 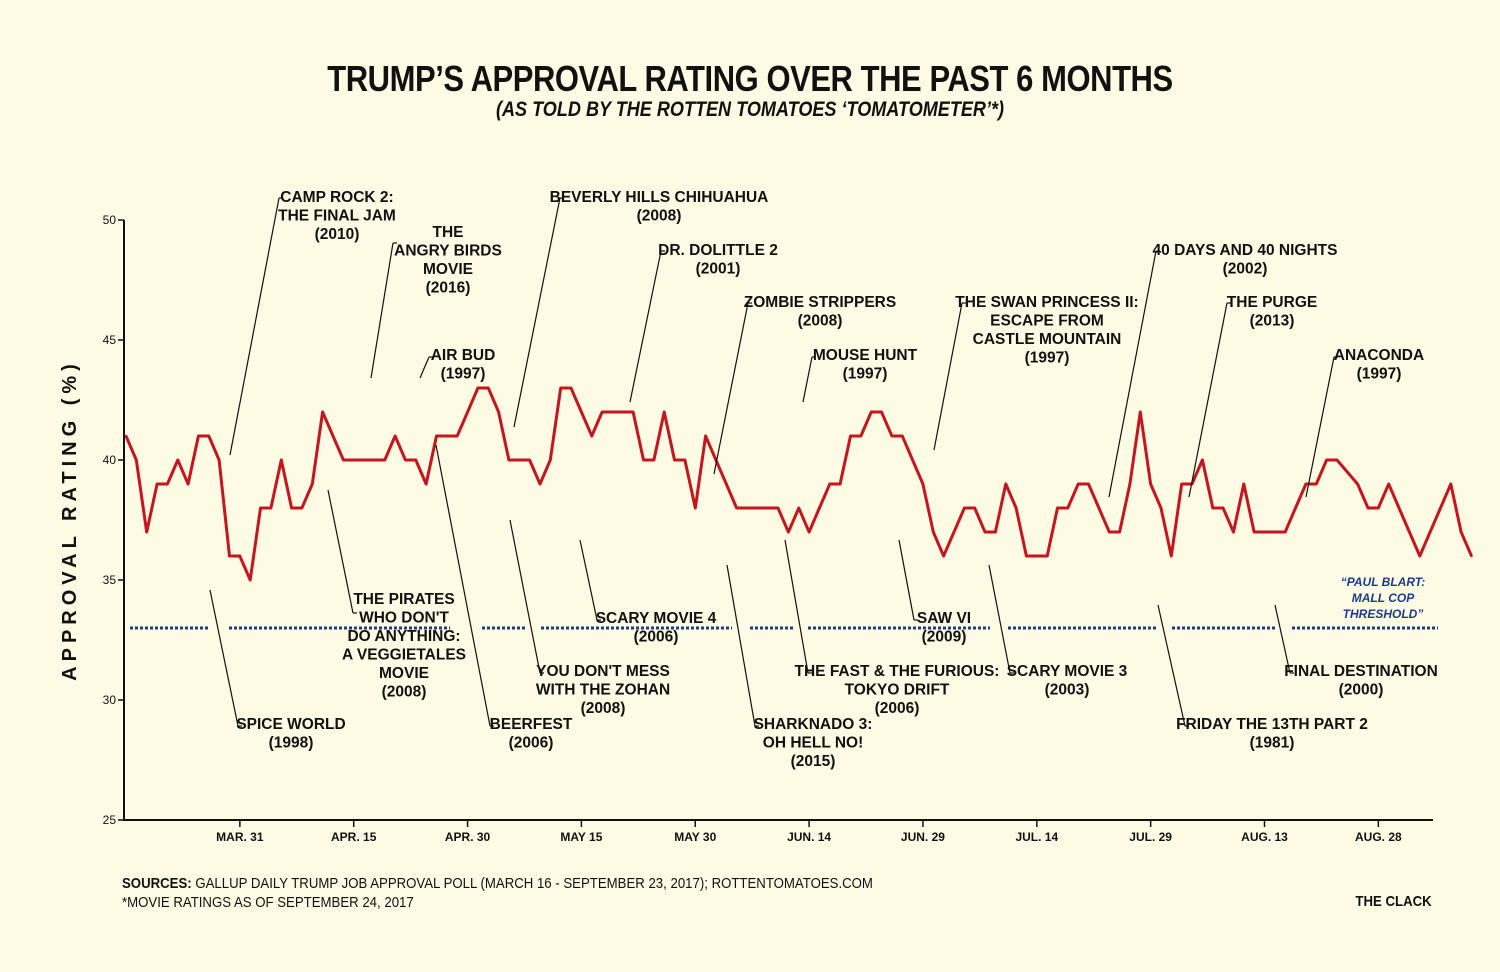 What do you see at coordinates (897, 671) in the screenshot?
I see `annotation-title: THE FAST & THE FURIOUS:` at bounding box center [897, 671].